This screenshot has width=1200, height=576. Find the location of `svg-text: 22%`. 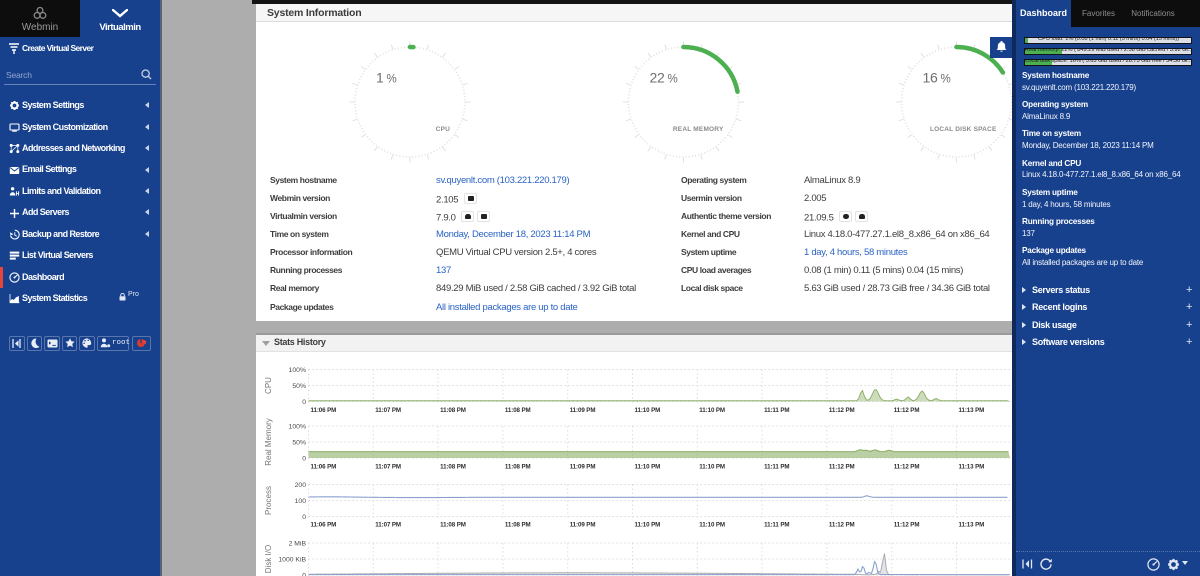

svg-text: 22% is located at coordinates (664, 78).